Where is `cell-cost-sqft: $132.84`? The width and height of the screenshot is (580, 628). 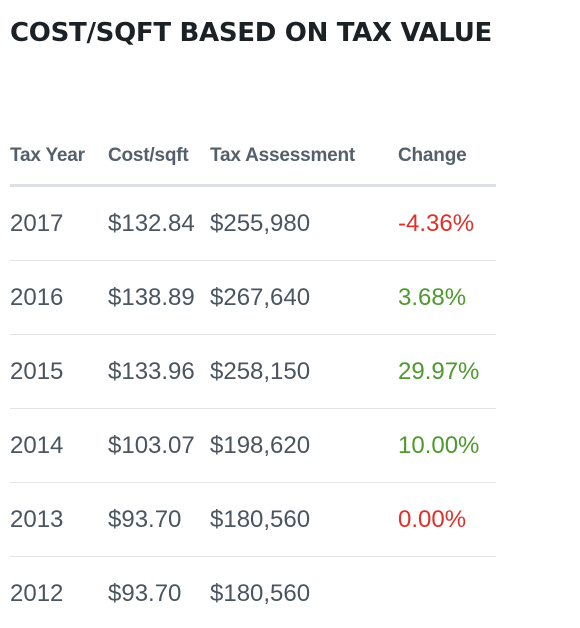 cell-cost-sqft: $132.84 is located at coordinates (159, 223).